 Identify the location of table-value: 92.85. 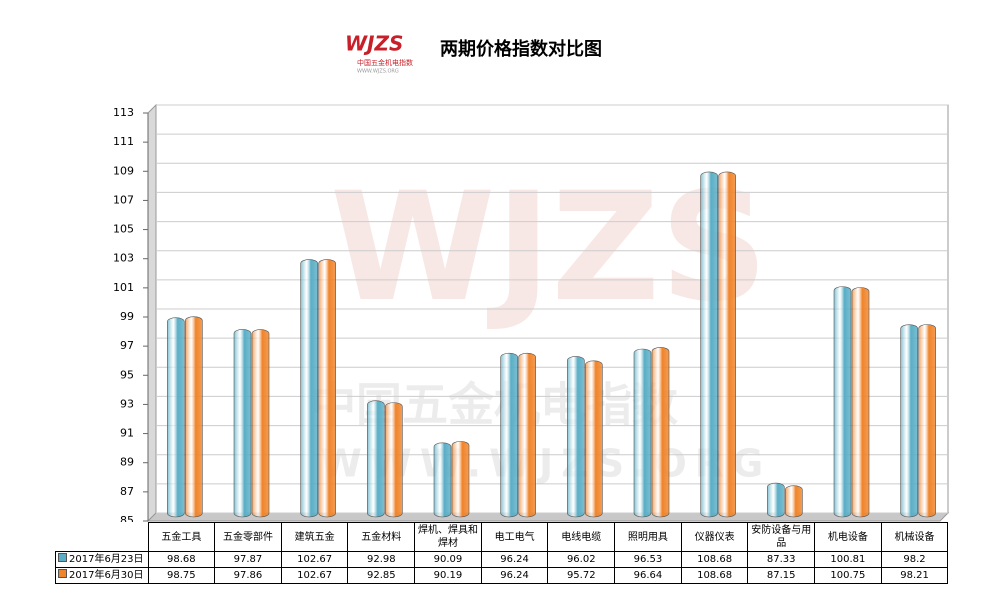
(381, 575).